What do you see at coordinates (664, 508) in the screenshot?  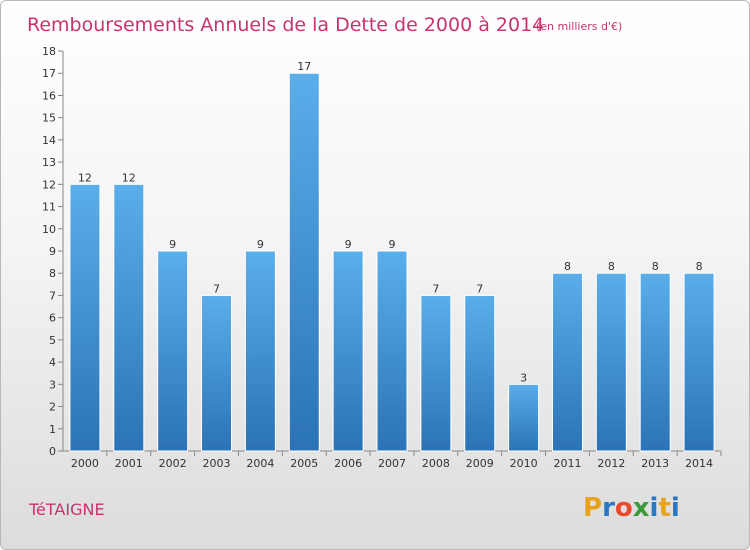 I see `logo-letter: t` at bounding box center [664, 508].